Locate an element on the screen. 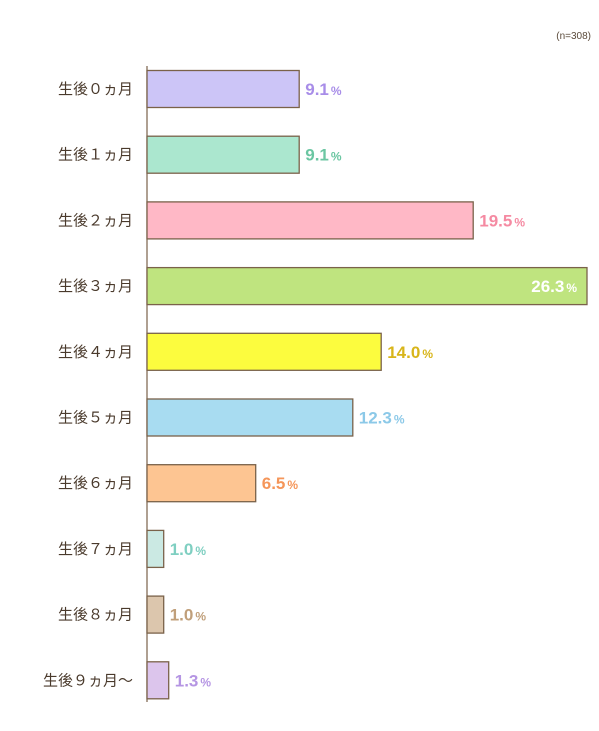 The width and height of the screenshot is (599, 731). bar-group: 生後４ヵ月 14.0% is located at coordinates (245, 351).